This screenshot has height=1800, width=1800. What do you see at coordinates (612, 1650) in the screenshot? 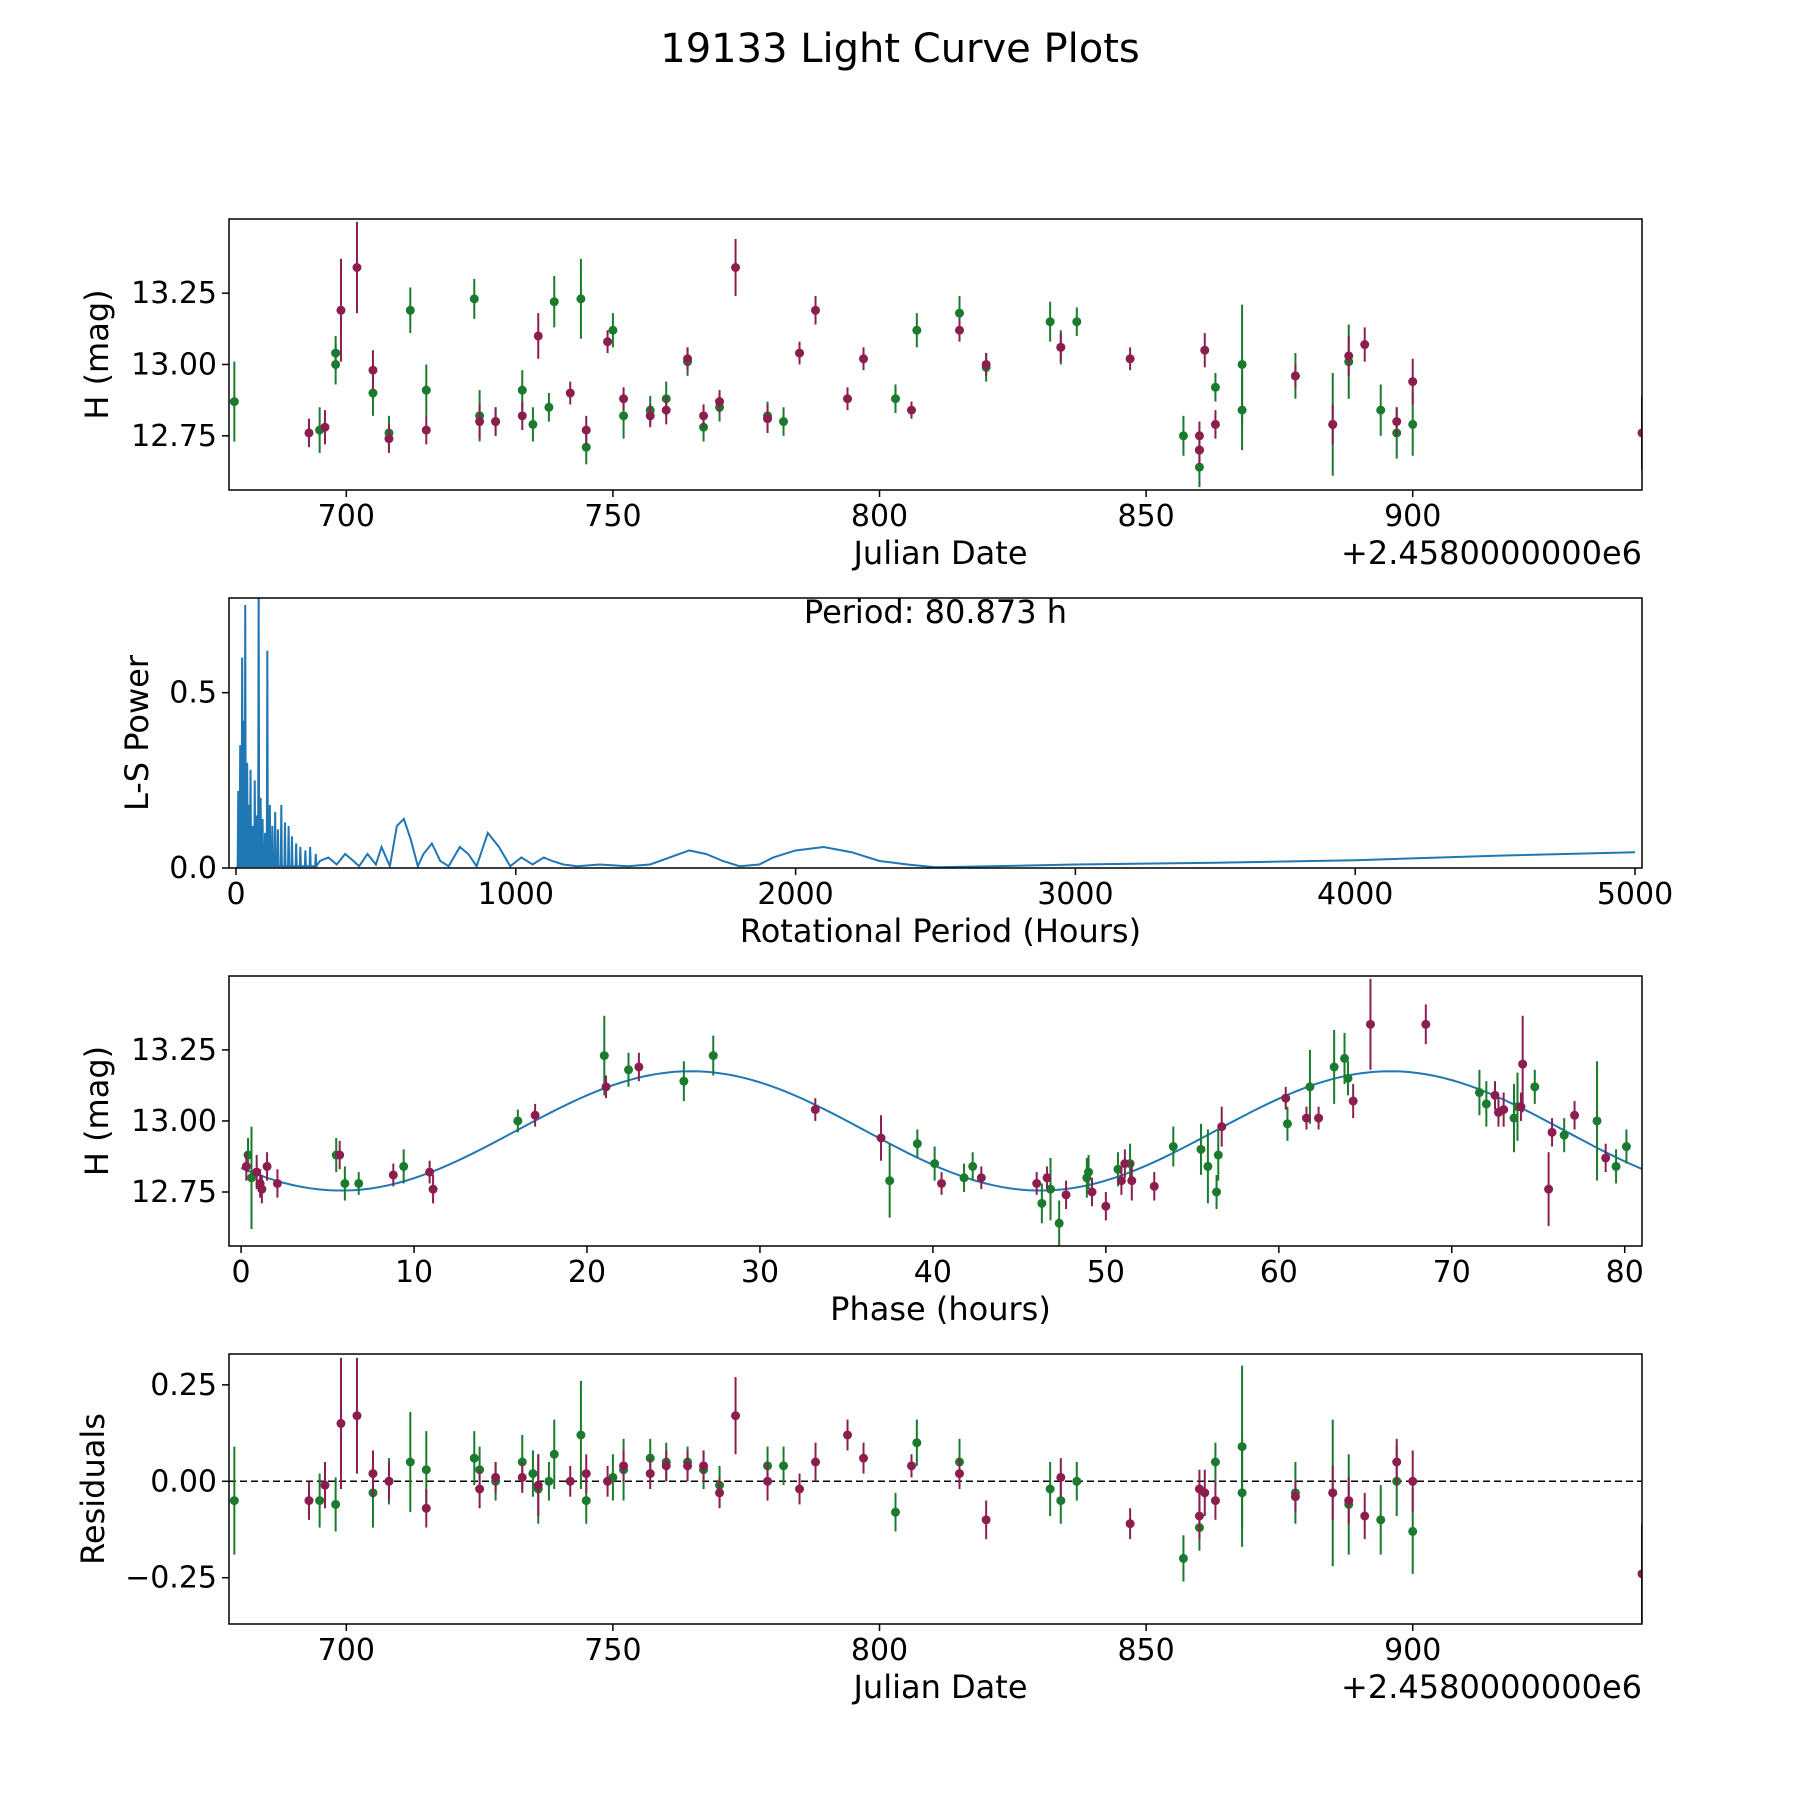
I see `residuals-xtick-label: 750` at bounding box center [612, 1650].